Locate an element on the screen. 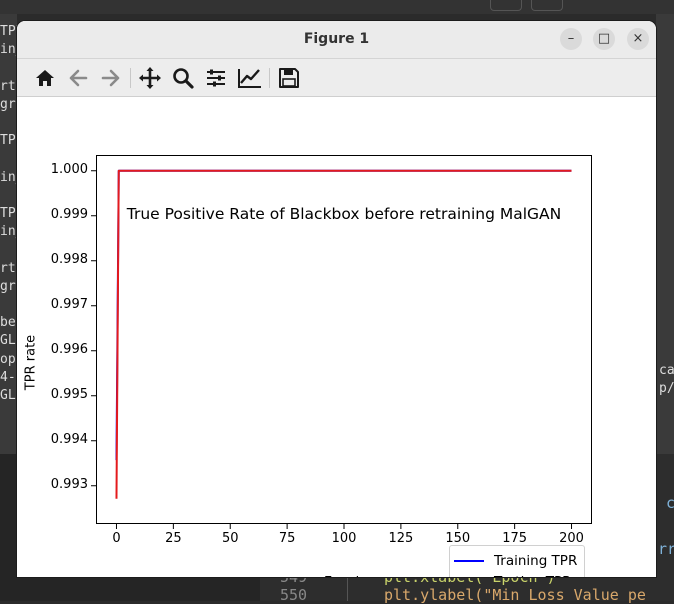 The image size is (674, 604). zoom-button is located at coordinates (183, 78).